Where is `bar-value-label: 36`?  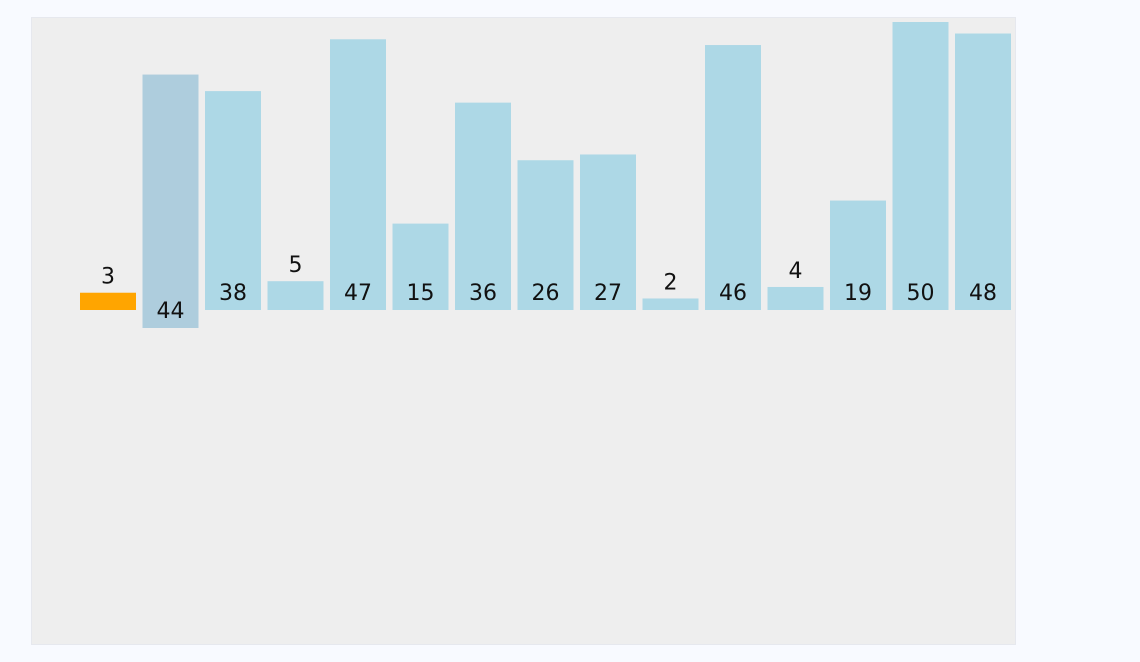
bar-value-label: 36 is located at coordinates (483, 293).